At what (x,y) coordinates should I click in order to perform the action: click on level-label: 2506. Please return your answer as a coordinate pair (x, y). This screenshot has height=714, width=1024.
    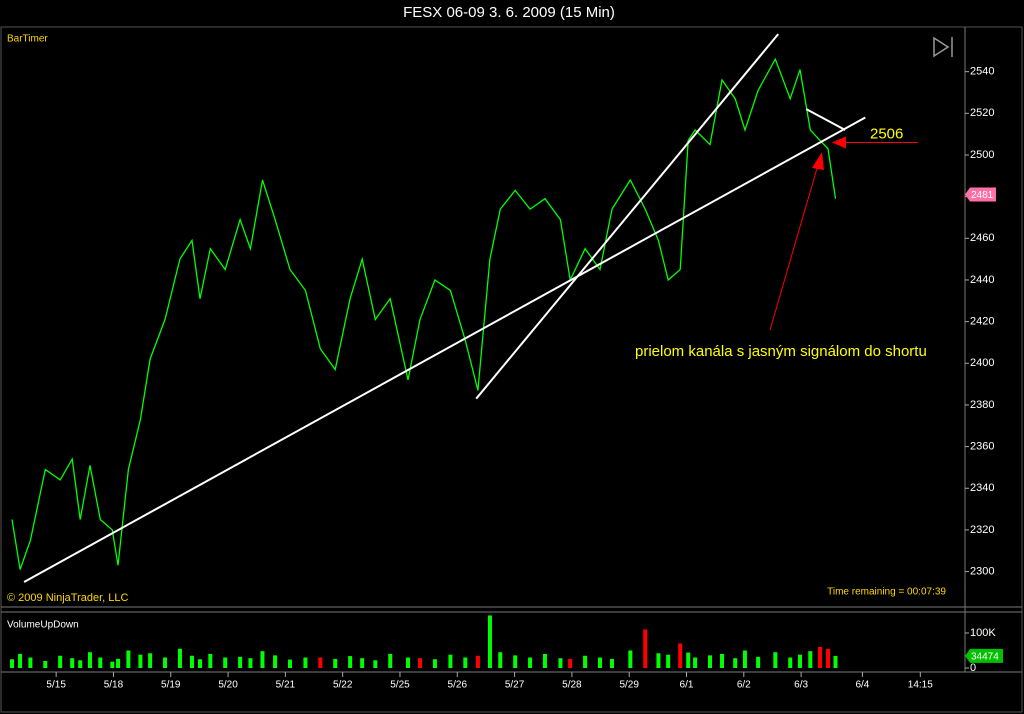
    Looking at the image, I should click on (886, 133).